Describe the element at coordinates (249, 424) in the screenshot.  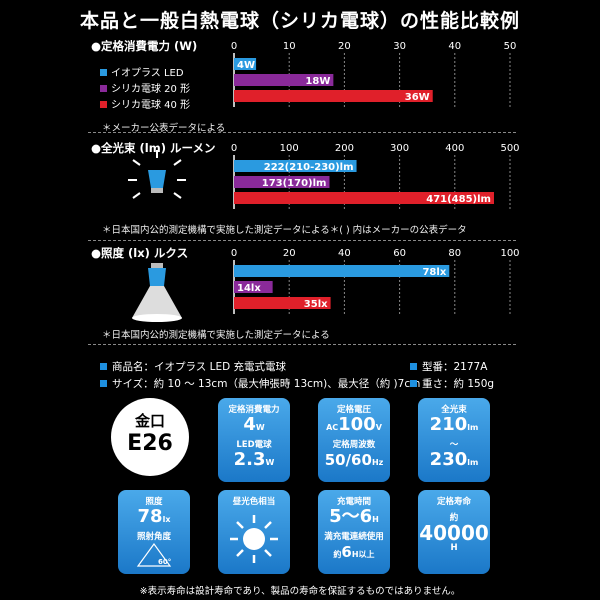
I see `card-value: 4` at that location.